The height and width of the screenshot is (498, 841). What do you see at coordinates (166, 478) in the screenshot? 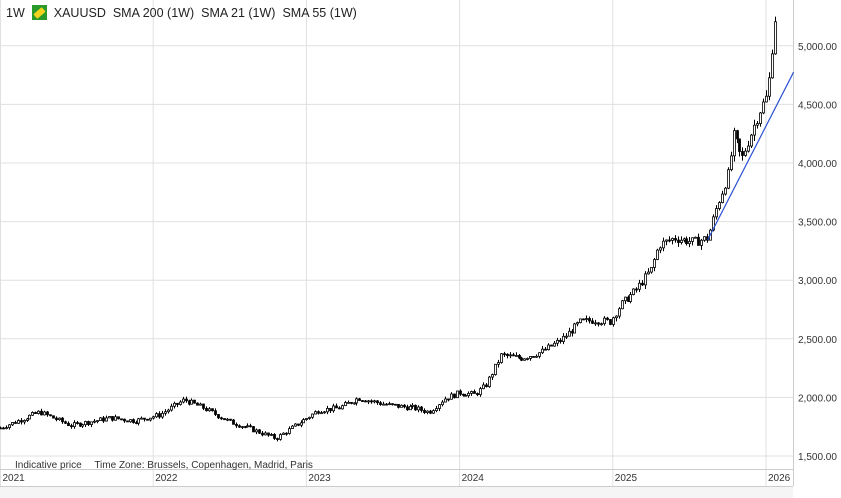
I see `x-tick-label: 2022` at bounding box center [166, 478].